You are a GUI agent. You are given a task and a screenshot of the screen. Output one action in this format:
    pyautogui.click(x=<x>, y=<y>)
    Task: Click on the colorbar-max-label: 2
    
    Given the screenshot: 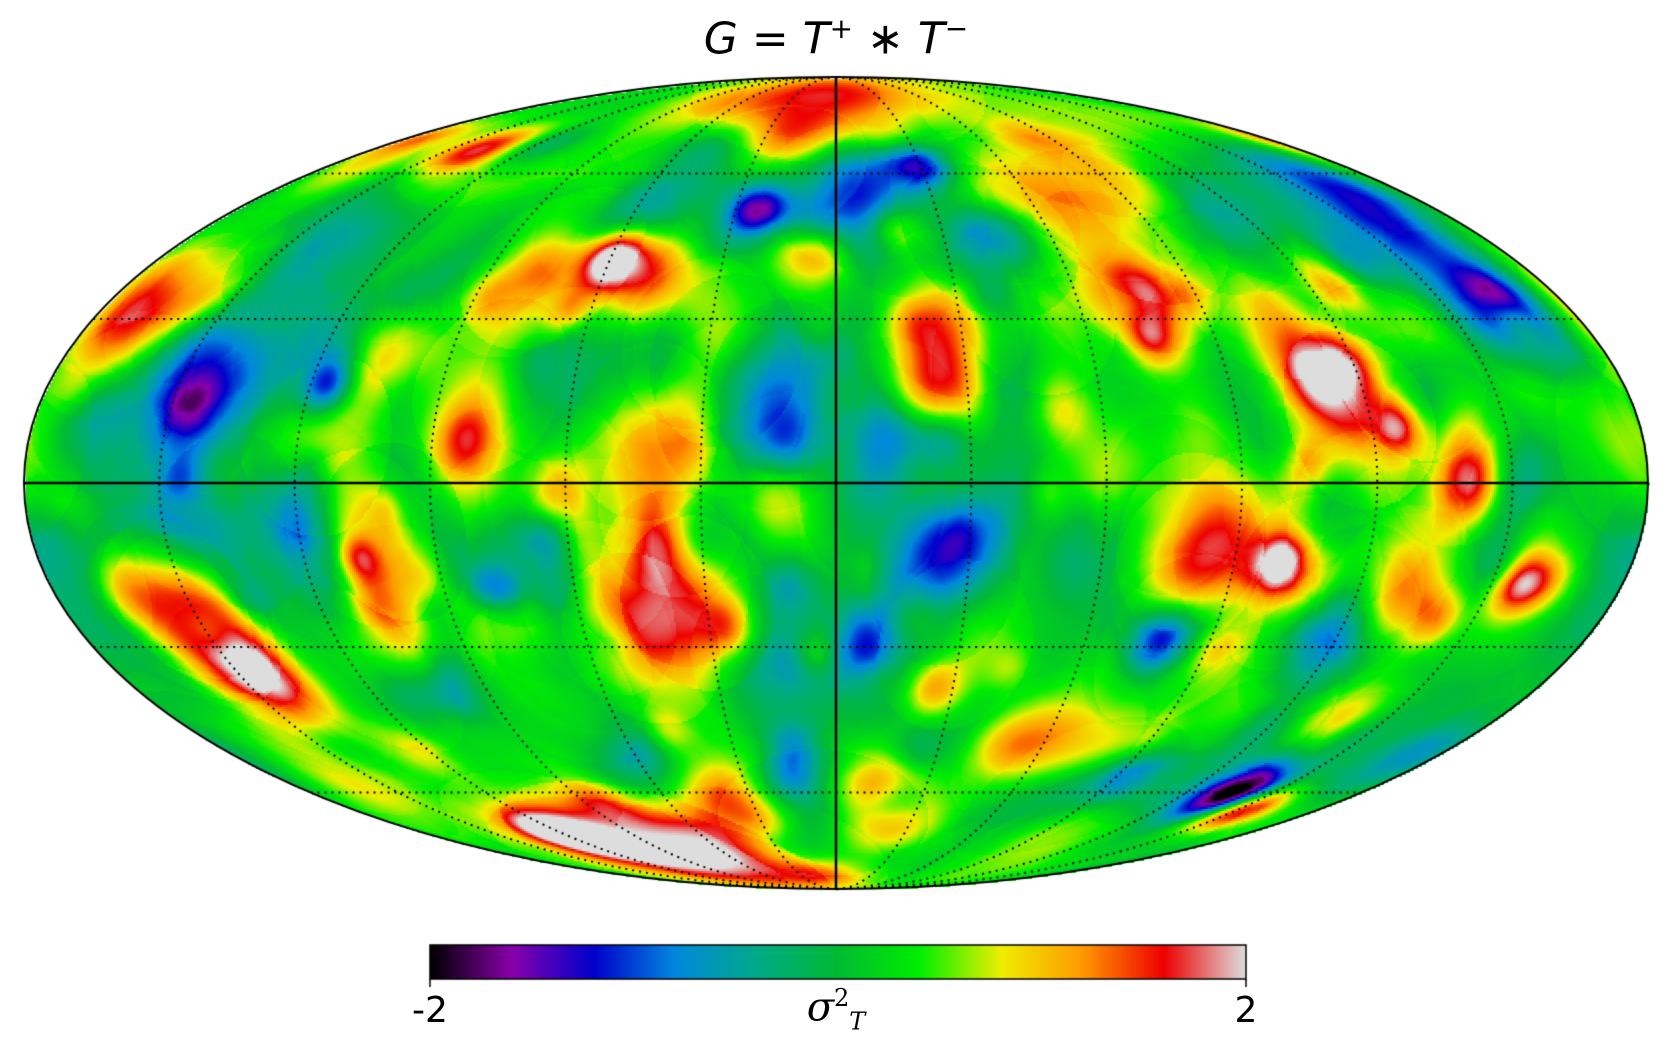 What is the action you would take?
    pyautogui.click(x=1246, y=1010)
    